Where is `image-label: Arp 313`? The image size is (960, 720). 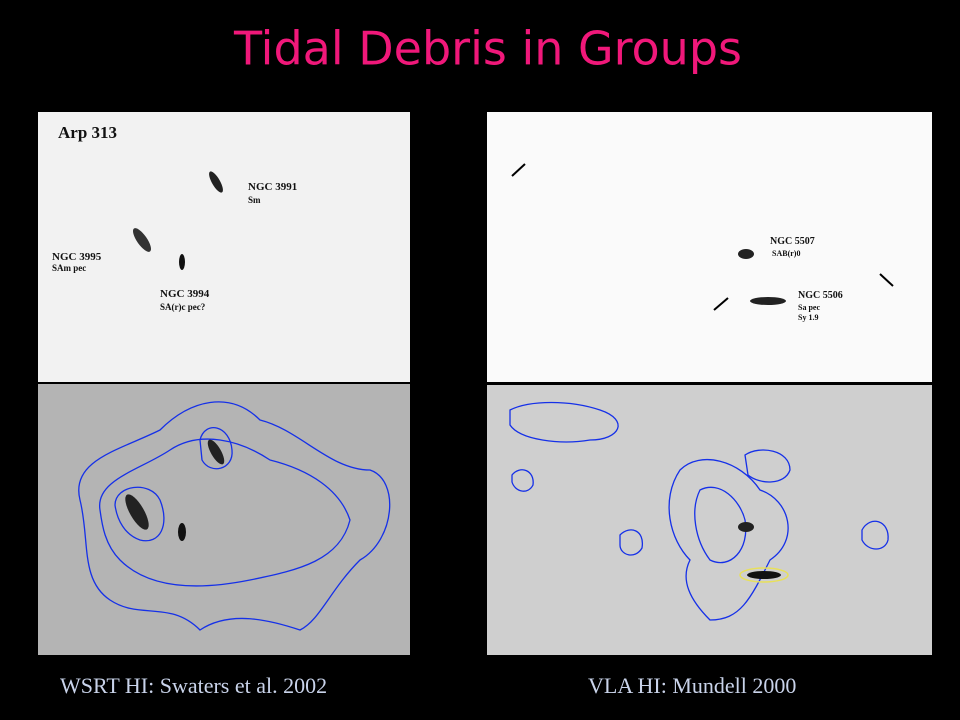
image-label: Arp 313 is located at coordinates (87, 132).